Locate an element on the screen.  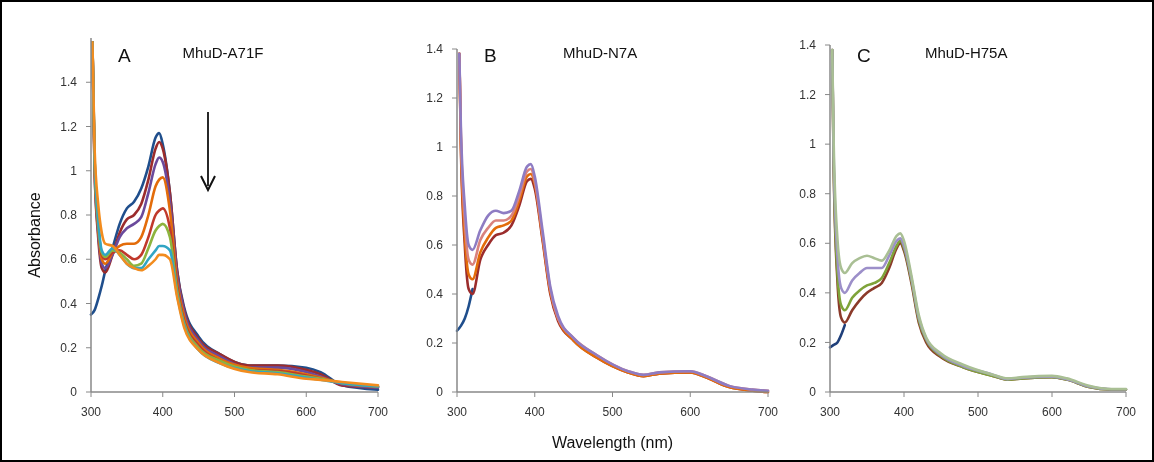
annotation: C is located at coordinates (864, 55).